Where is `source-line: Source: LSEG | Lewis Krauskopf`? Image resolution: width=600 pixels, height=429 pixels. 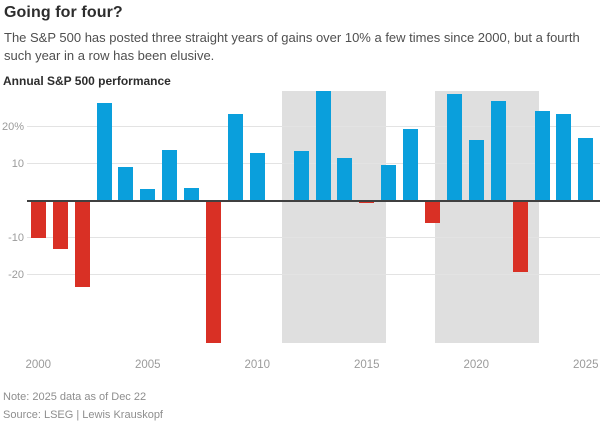
source-line: Source: LSEG | Lewis Krauskopf is located at coordinates (83, 415).